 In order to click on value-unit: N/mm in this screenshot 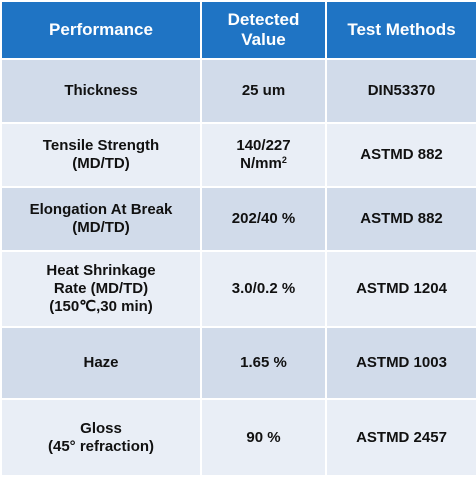, I will do `click(261, 163)`.